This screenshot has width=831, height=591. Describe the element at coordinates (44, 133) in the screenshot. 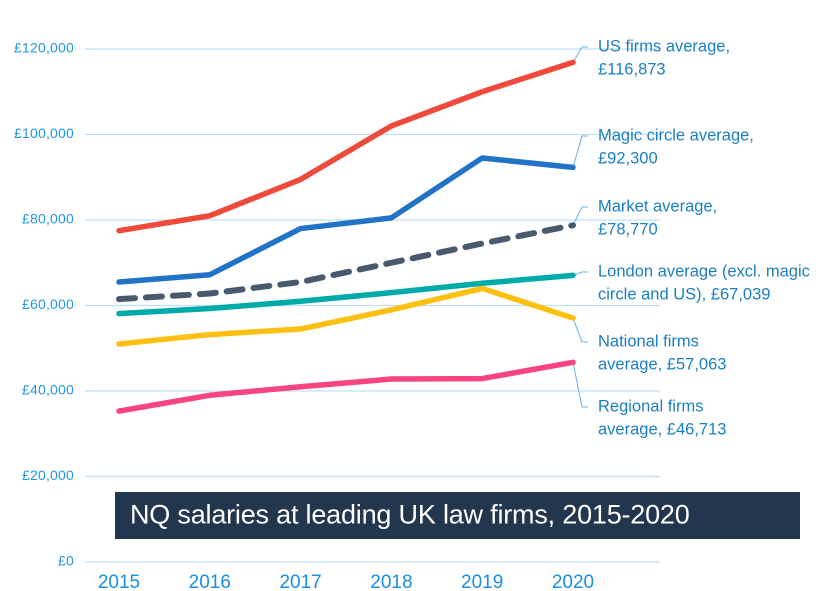

I see `y-axis-tick-label: £100,000` at that location.